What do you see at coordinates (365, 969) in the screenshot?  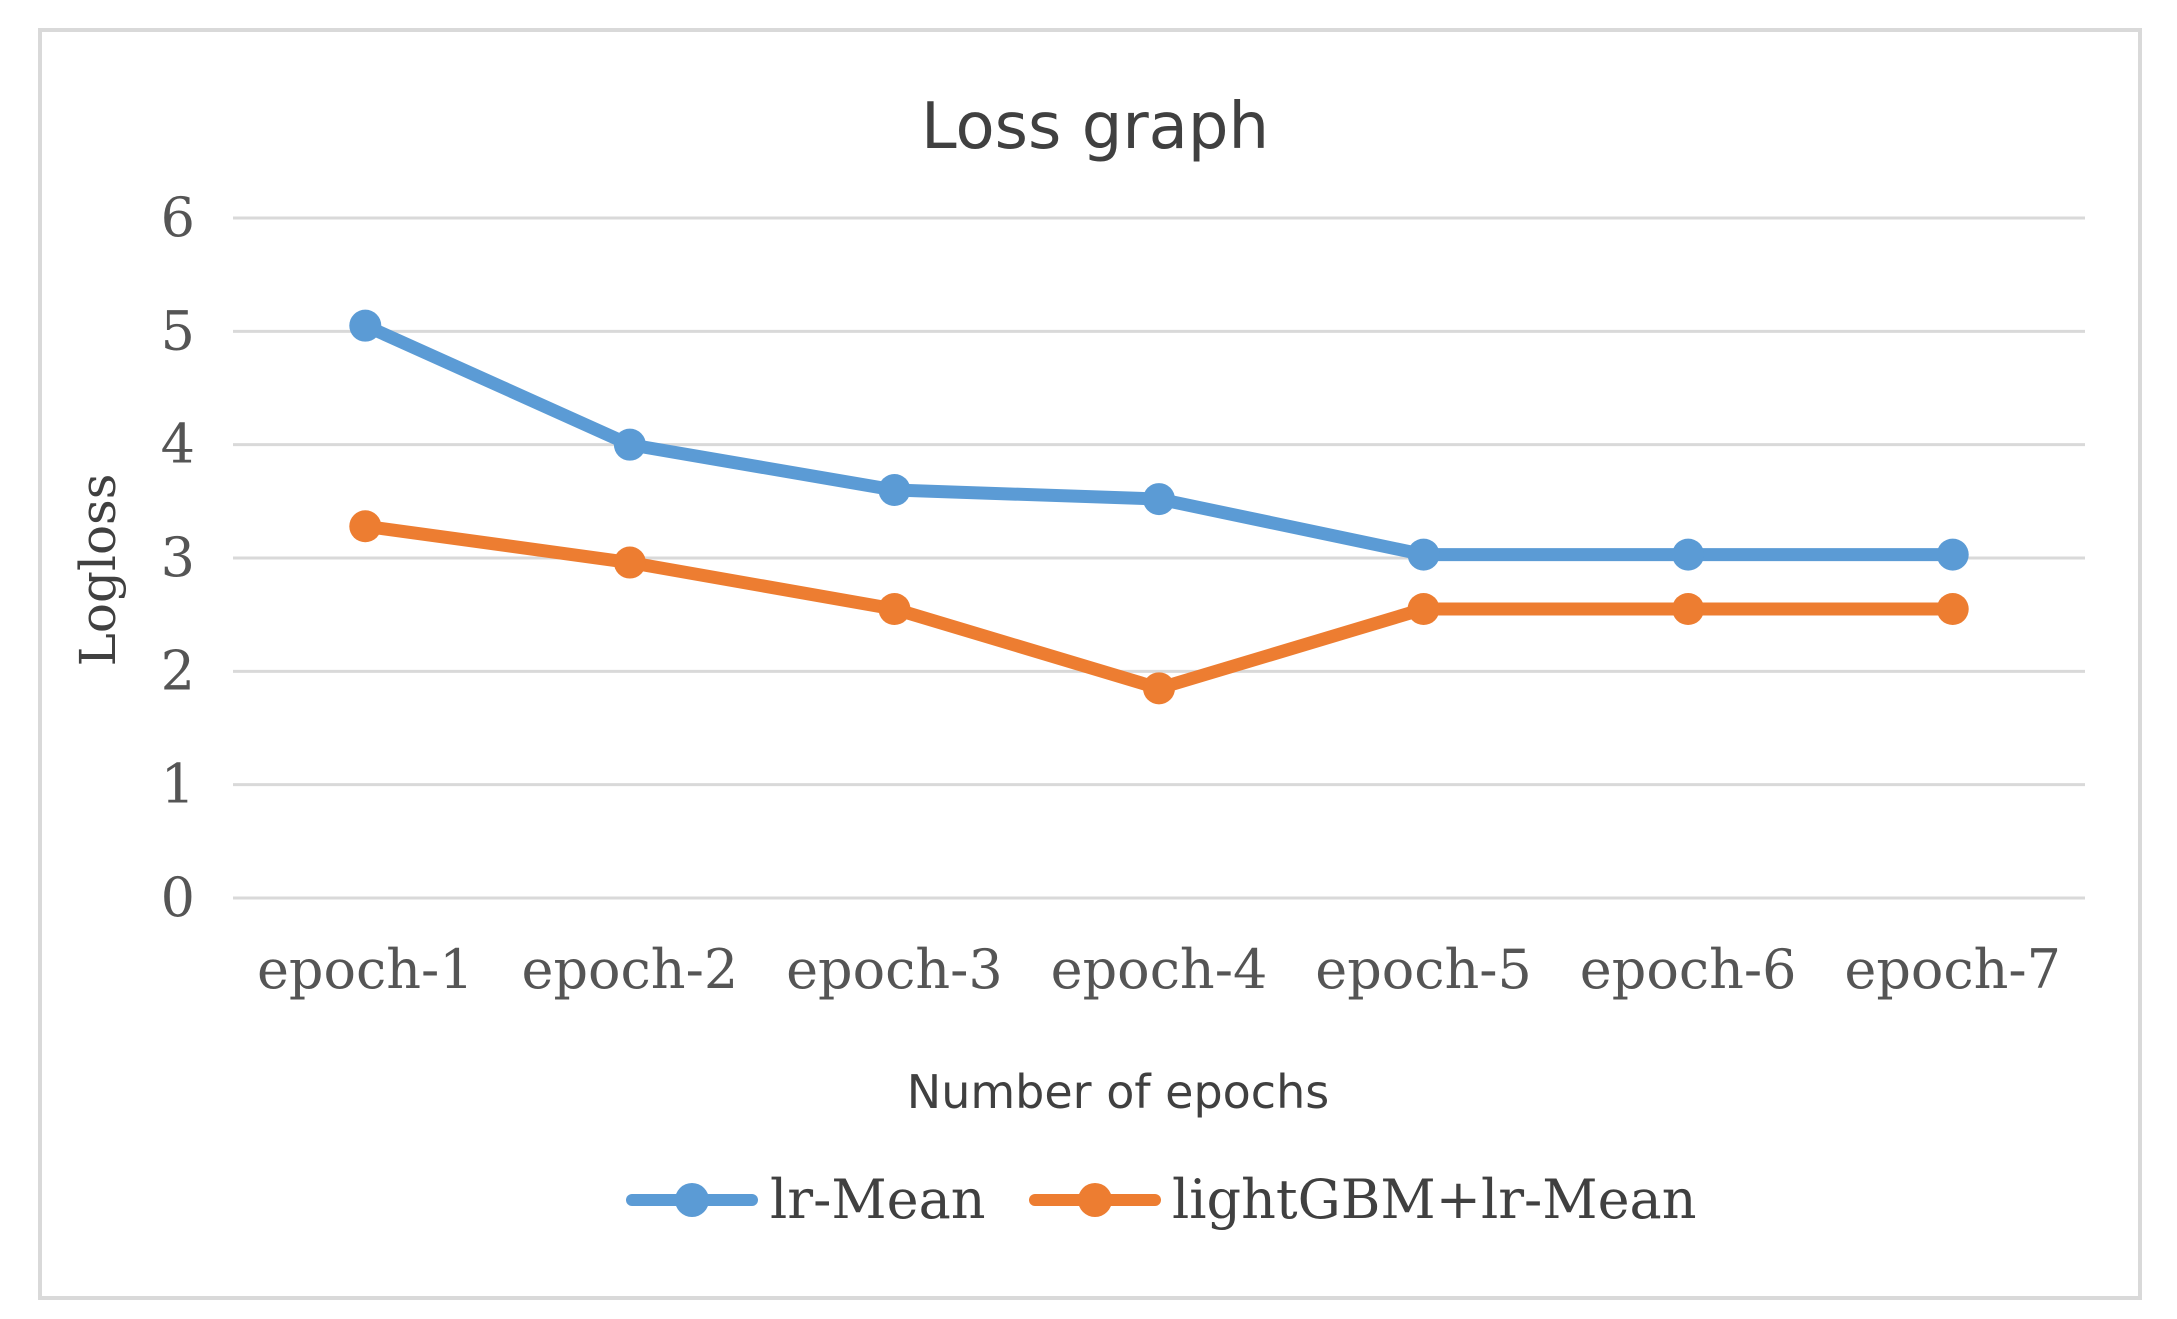 I see `x-tick-label: epoch-1` at bounding box center [365, 969].